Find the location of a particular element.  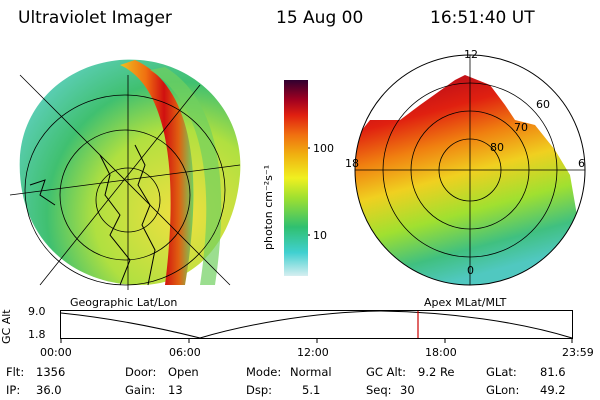

left-caption: Geographic Lat/Lon is located at coordinates (124, 302).